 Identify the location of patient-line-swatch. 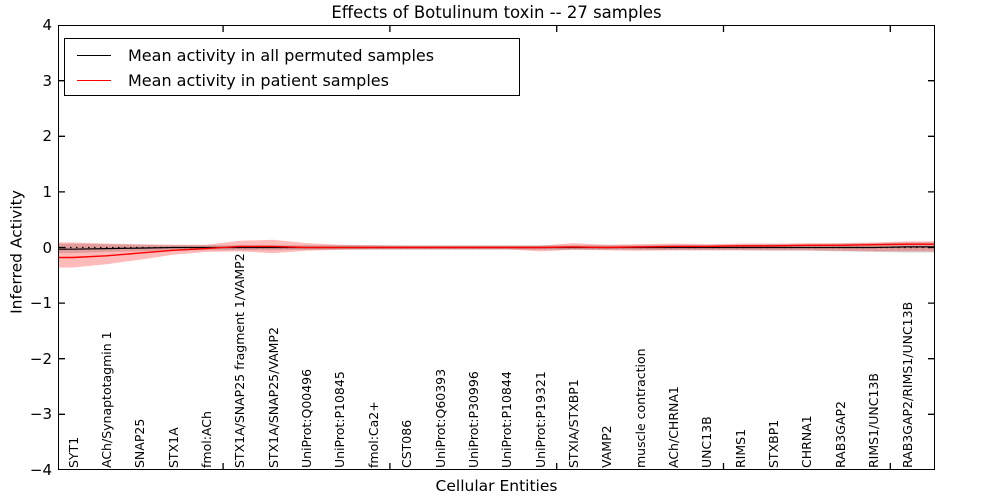
(94, 80).